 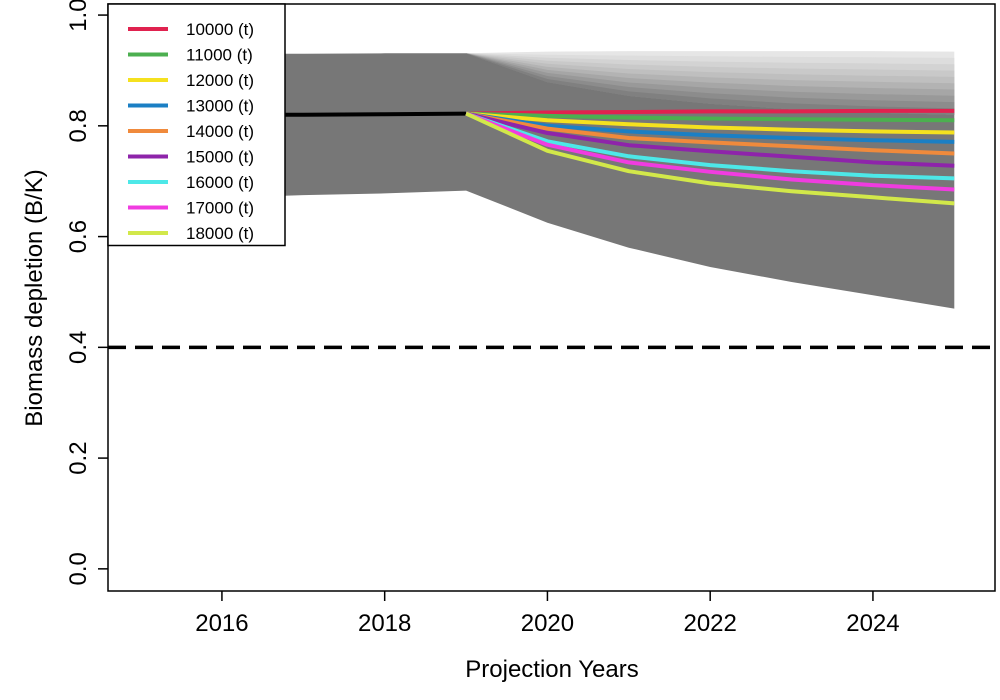 What do you see at coordinates (709, 623) in the screenshot?
I see `x-tick-label: 2022` at bounding box center [709, 623].